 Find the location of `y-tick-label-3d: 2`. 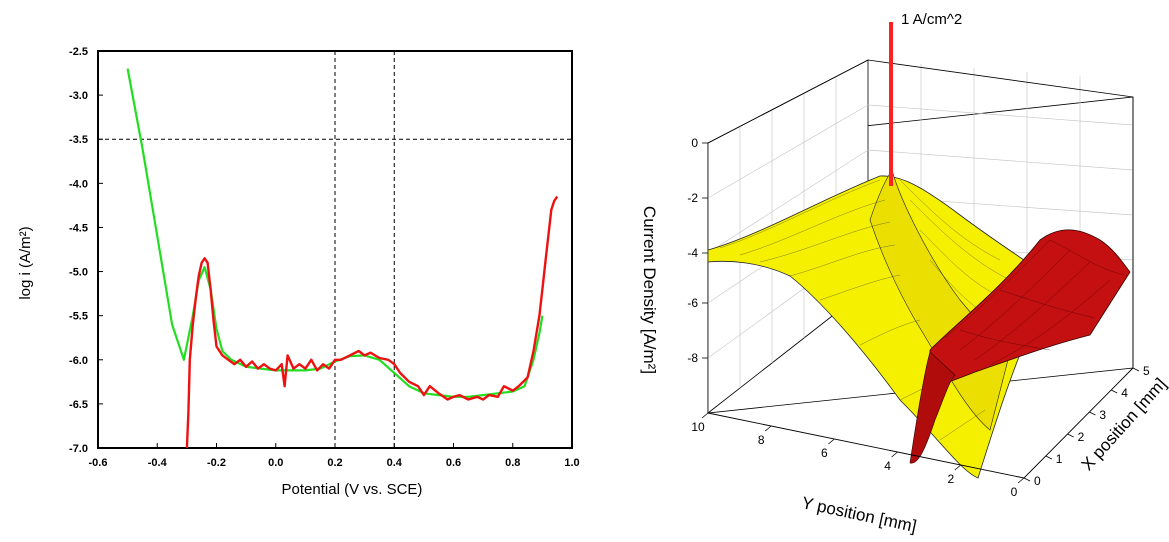

y-tick-label-3d: 2 is located at coordinates (950, 479).